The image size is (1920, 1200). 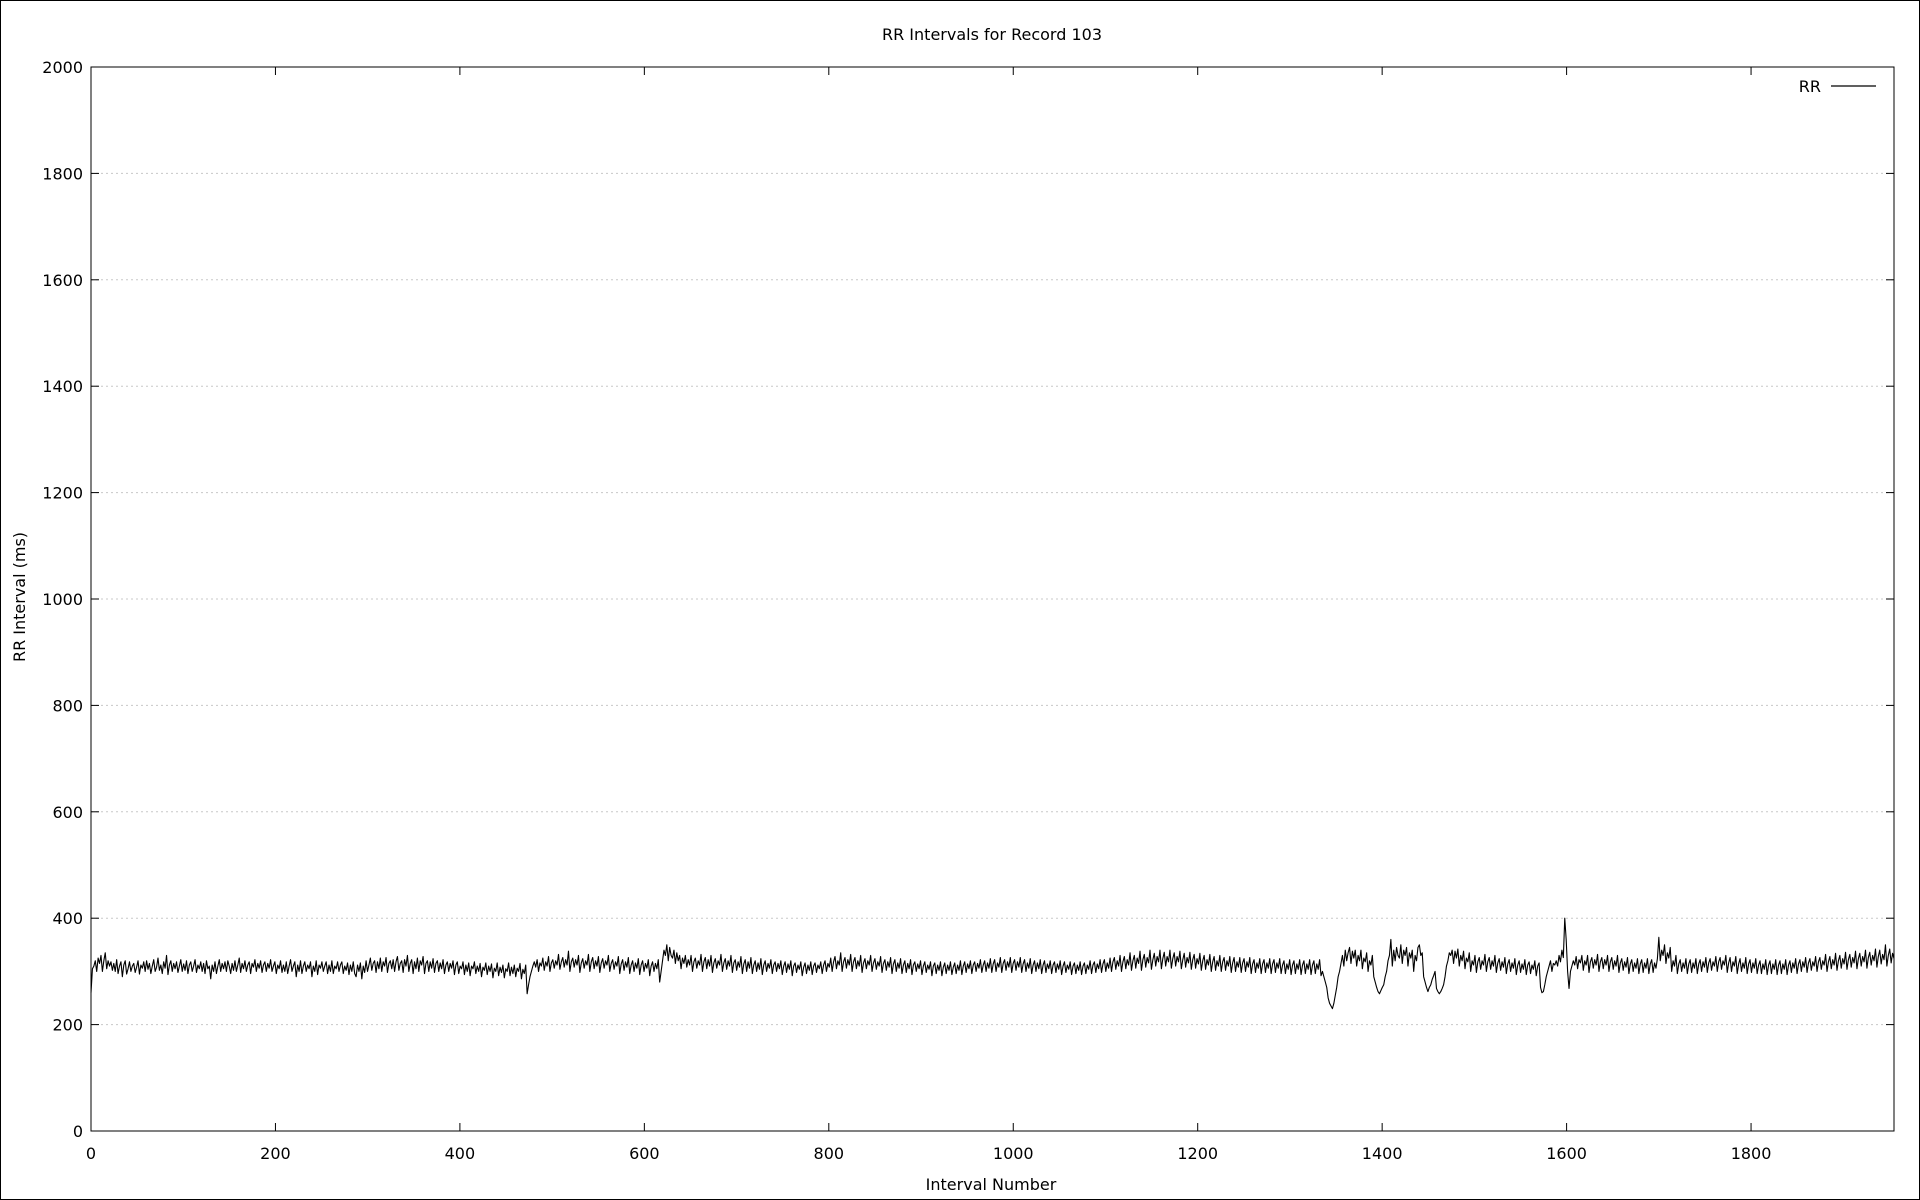 I want to click on series-line-rr, so click(x=992, y=963).